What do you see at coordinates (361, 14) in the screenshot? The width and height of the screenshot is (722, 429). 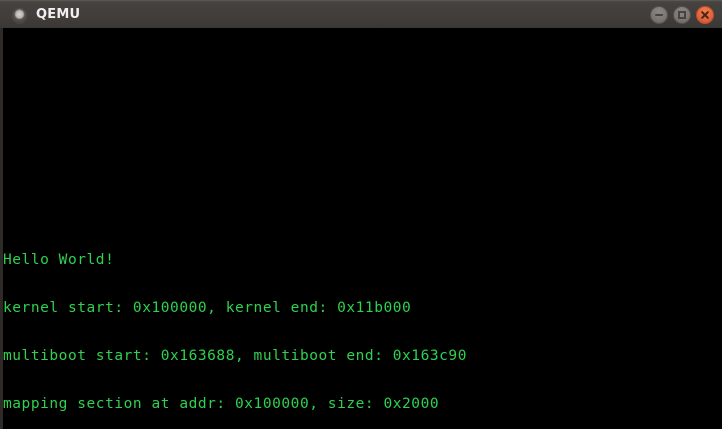 I see `window-titlebar: QEMU` at bounding box center [361, 14].